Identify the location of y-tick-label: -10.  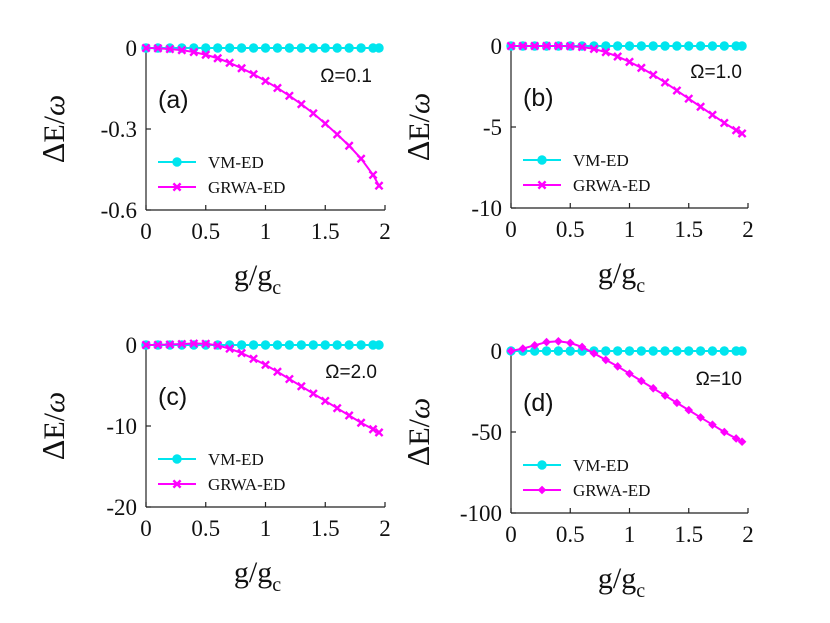
(121, 426).